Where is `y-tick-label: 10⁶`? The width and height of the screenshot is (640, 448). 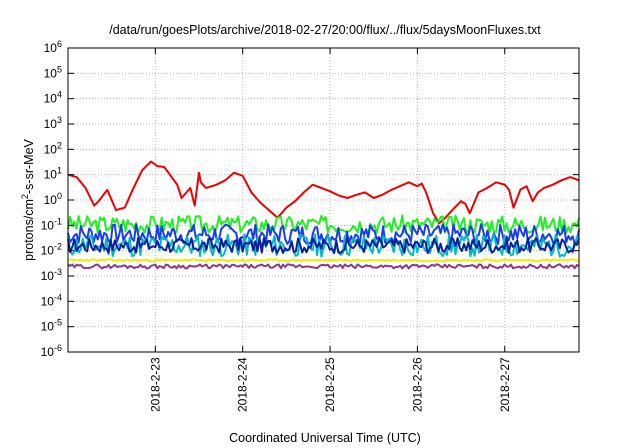
y-tick-label: 10⁶ is located at coordinates (53, 47).